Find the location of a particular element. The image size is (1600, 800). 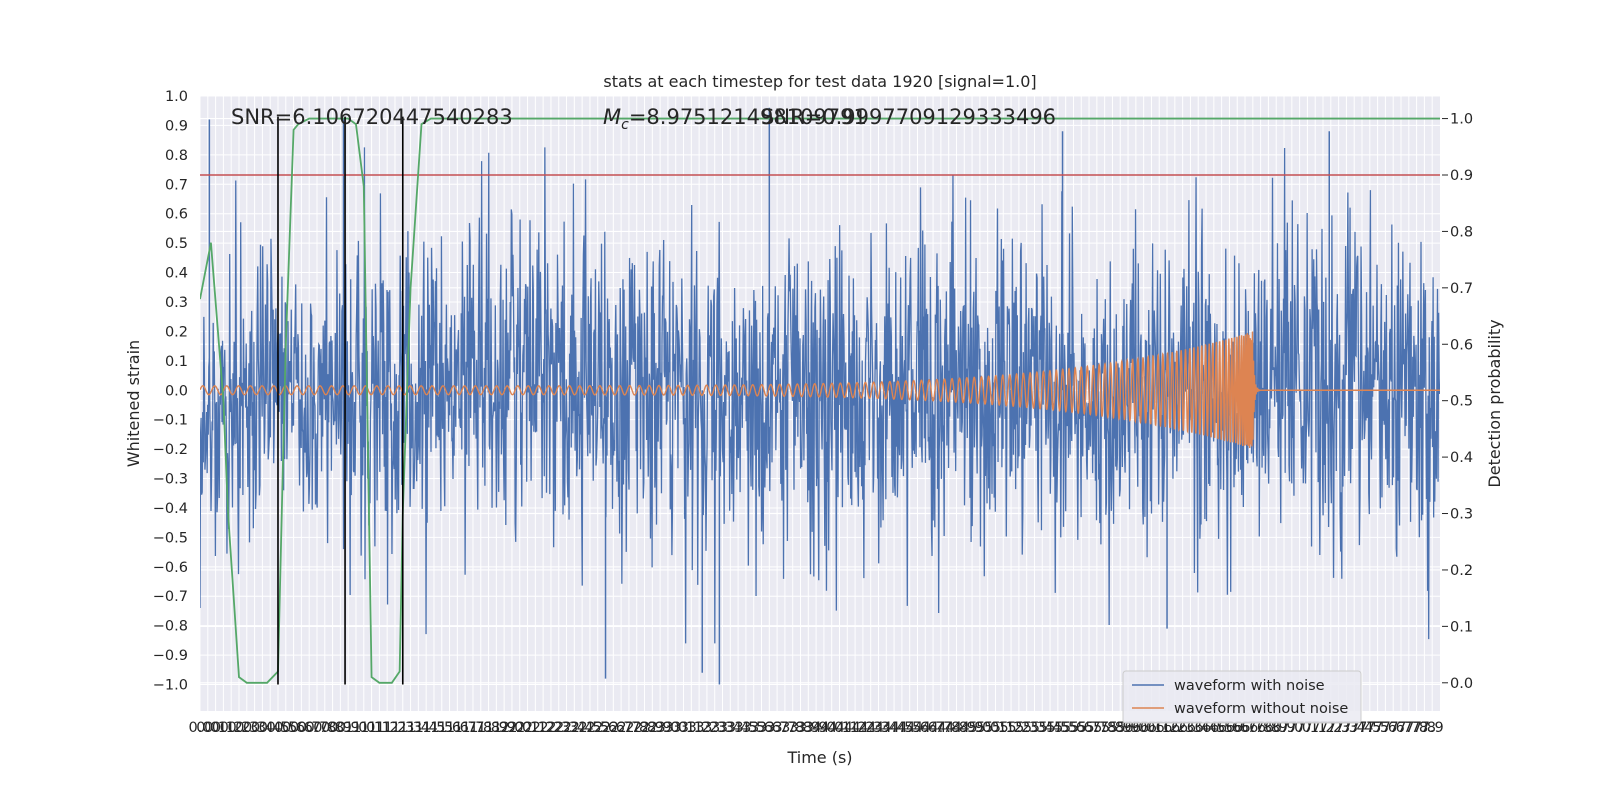

x-tick-label: 3.4 is located at coordinates (730, 728).